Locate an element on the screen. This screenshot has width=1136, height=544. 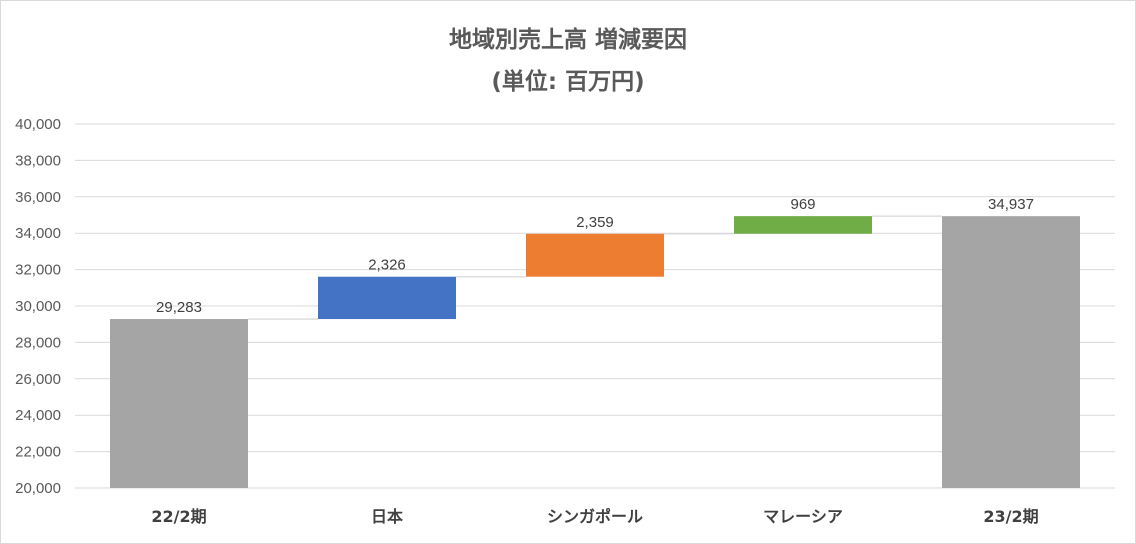
data-label: 2,326 is located at coordinates (387, 265).